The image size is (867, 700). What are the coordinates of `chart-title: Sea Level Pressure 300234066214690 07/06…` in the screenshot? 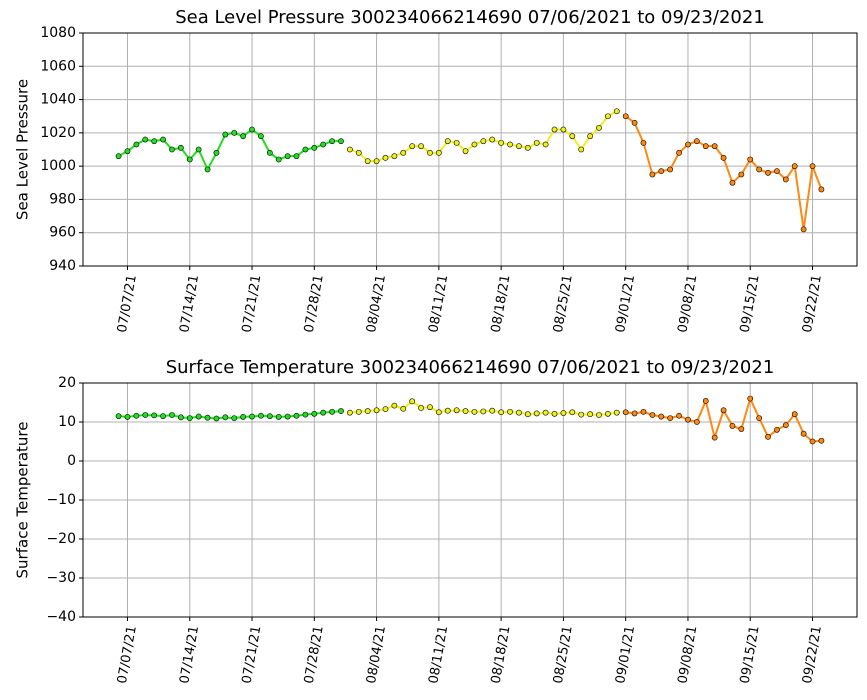 It's located at (470, 17).